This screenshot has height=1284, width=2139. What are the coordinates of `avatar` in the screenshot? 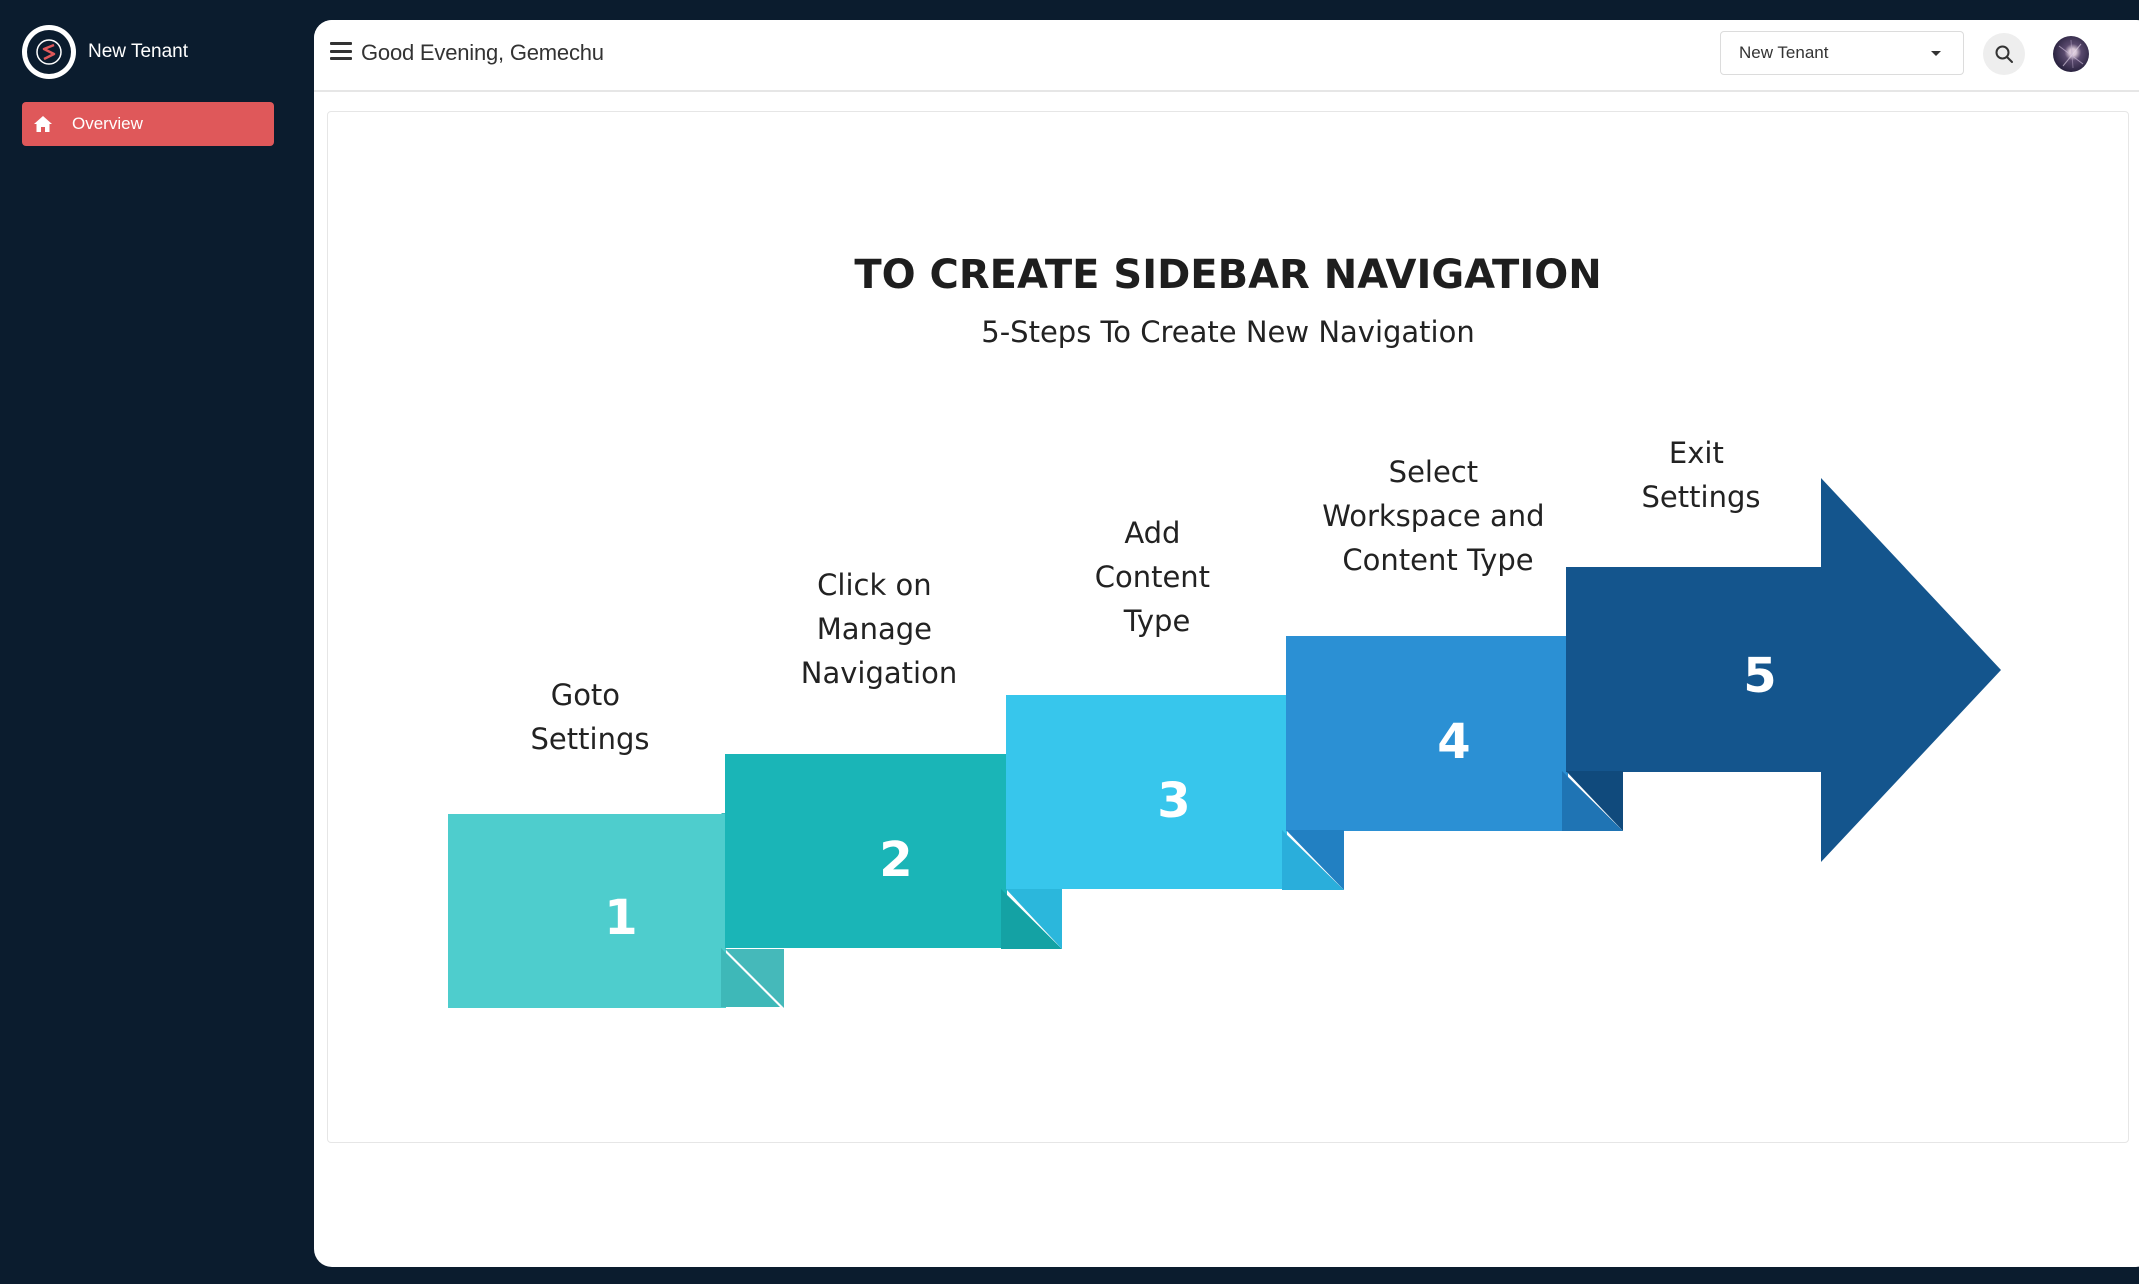 It's located at (2071, 54).